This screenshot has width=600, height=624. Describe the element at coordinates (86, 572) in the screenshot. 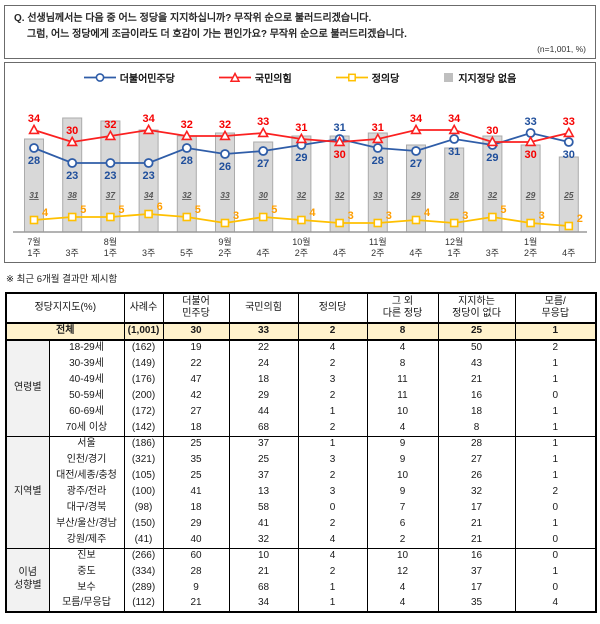

I see `category-label: 중도` at that location.